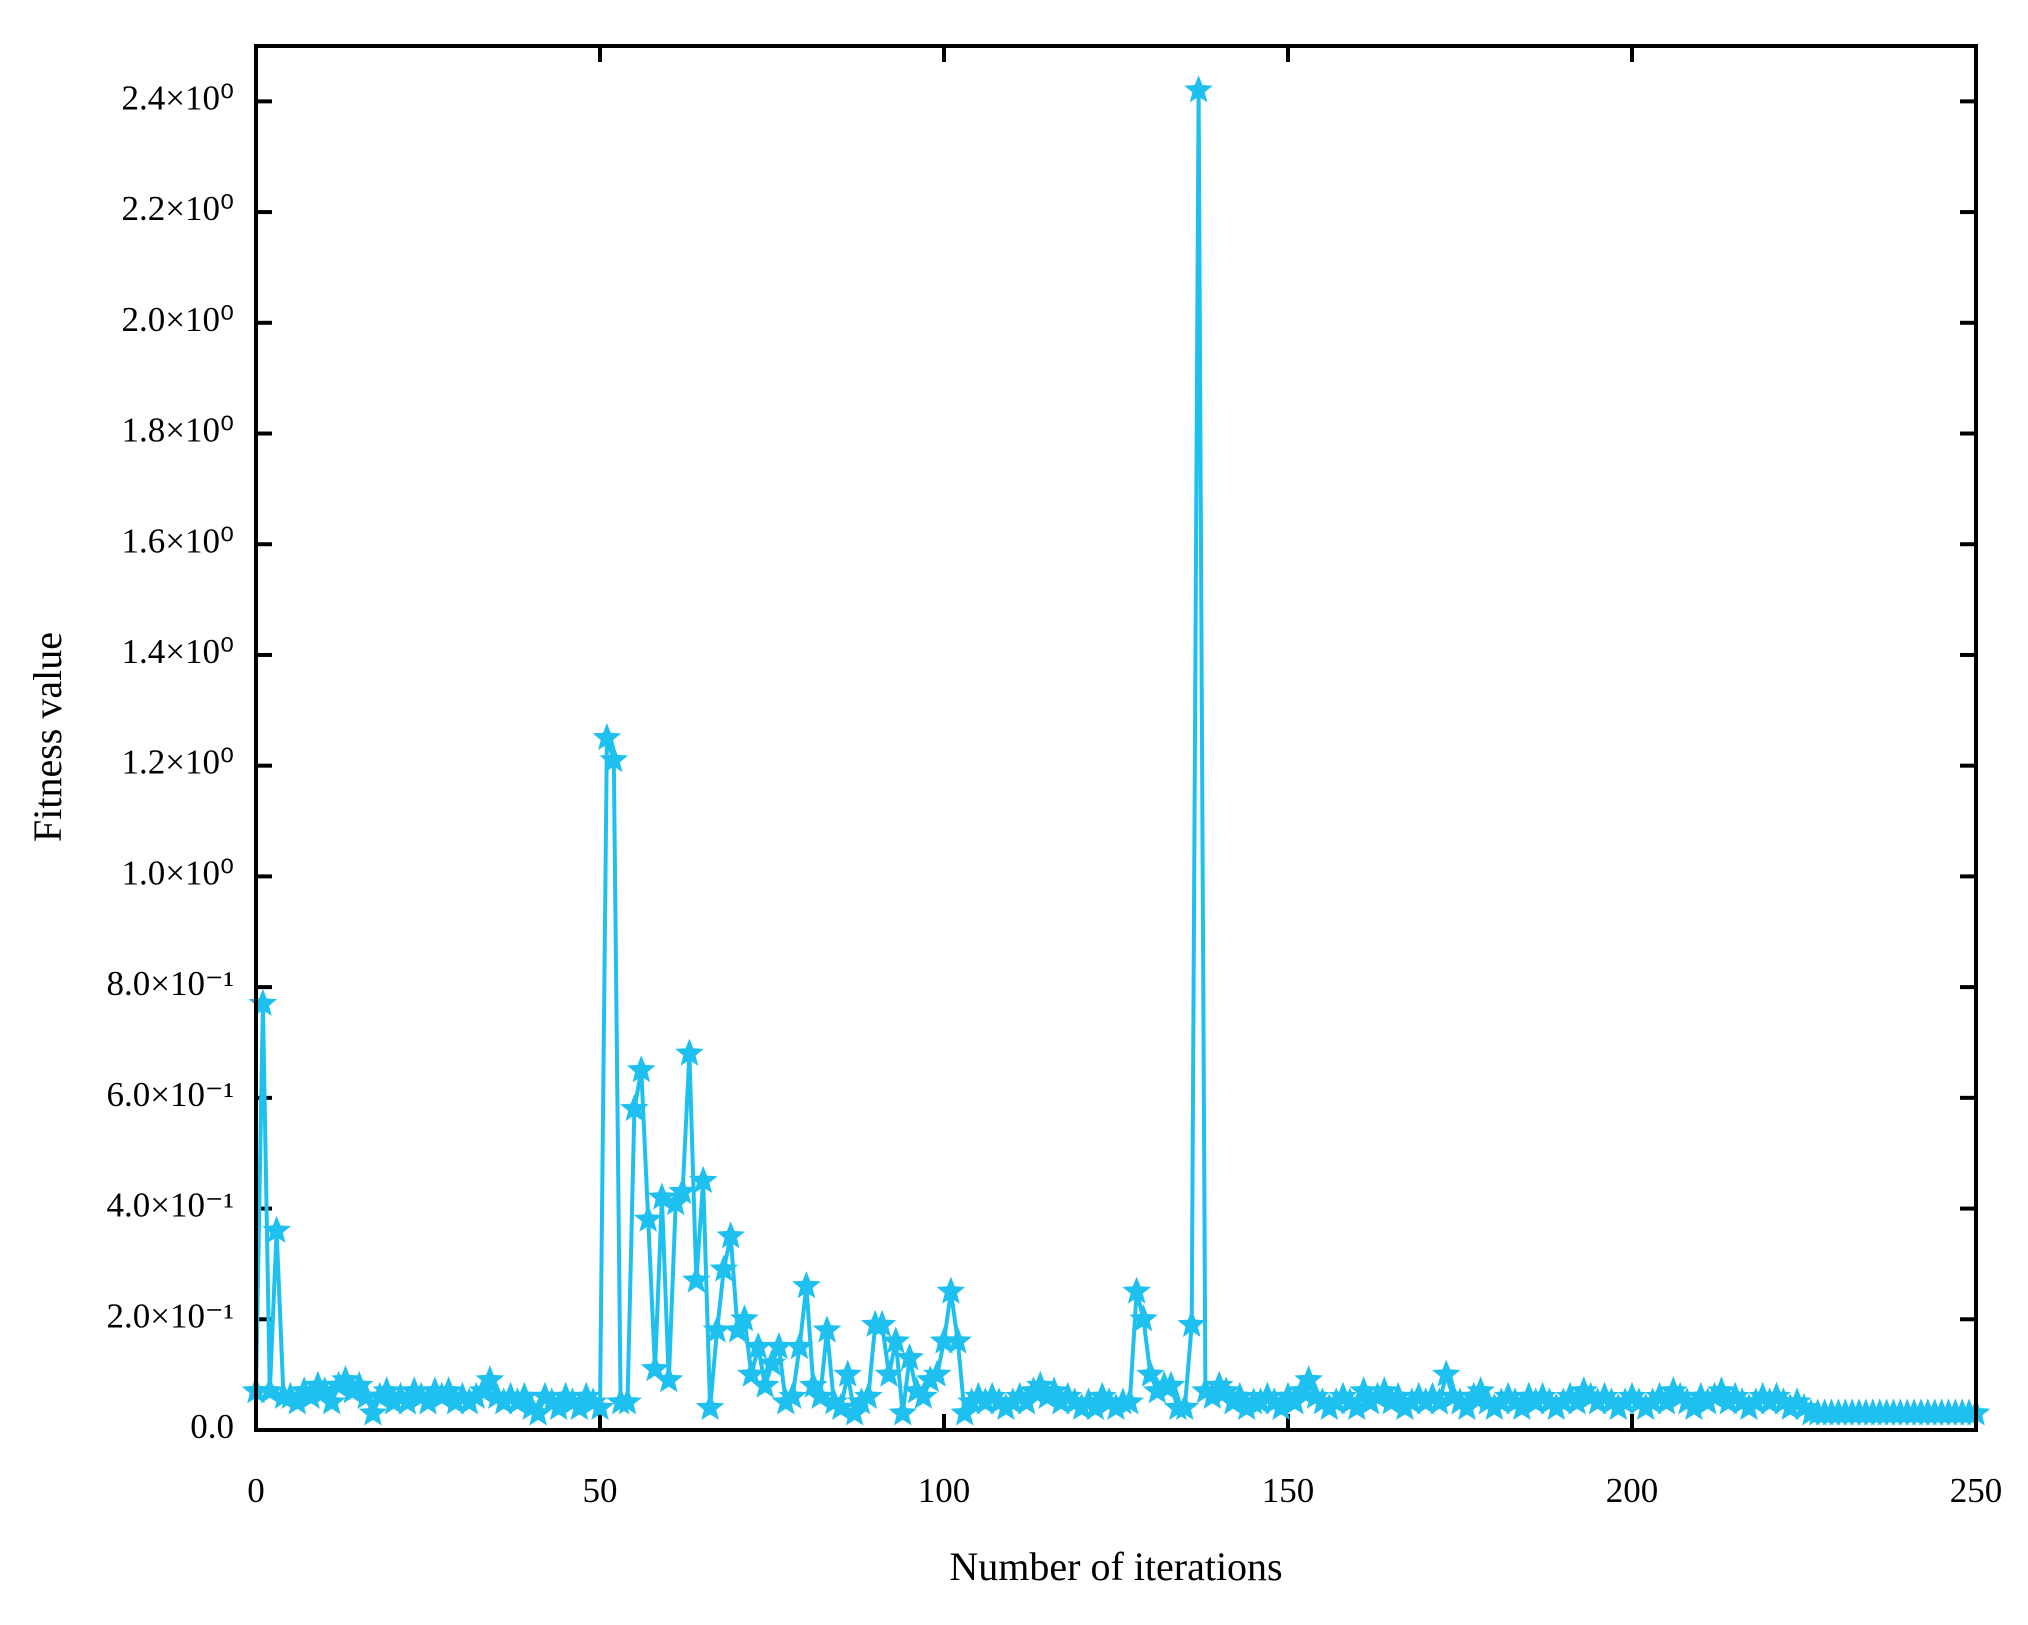 Image resolution: width=2028 pixels, height=1625 pixels. Describe the element at coordinates (177, 872) in the screenshot. I see `y-tick-label: 1.0×10⁰` at that location.